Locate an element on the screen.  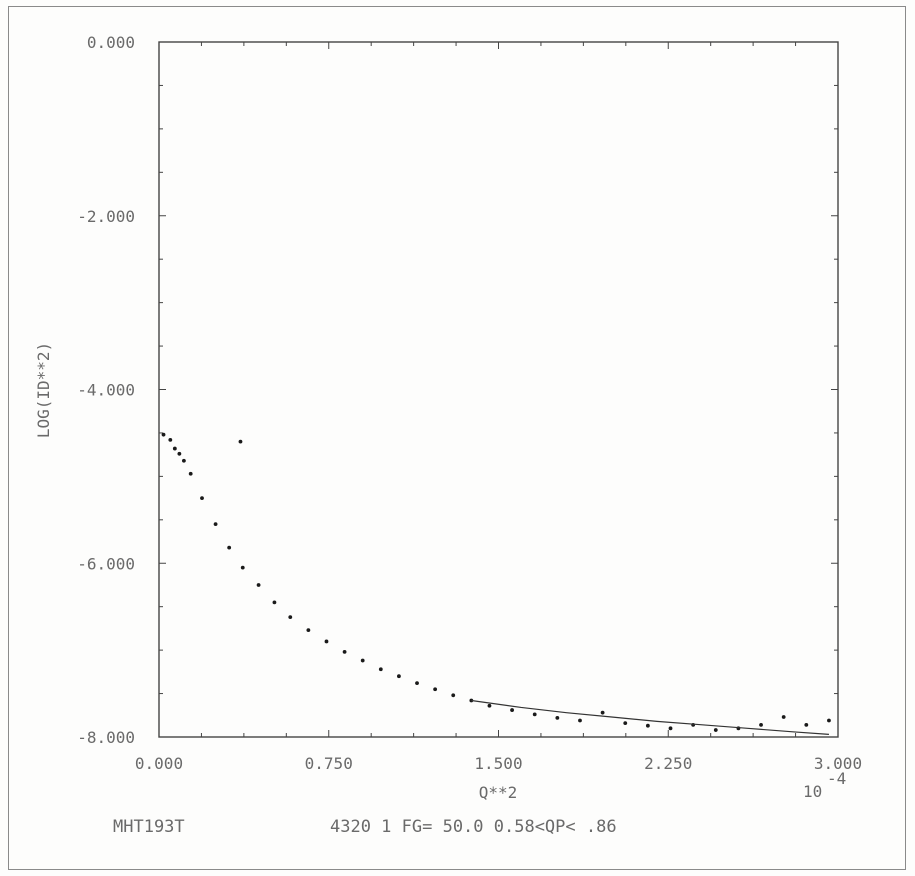
x-multiplier-base: 10 is located at coordinates (812, 791).